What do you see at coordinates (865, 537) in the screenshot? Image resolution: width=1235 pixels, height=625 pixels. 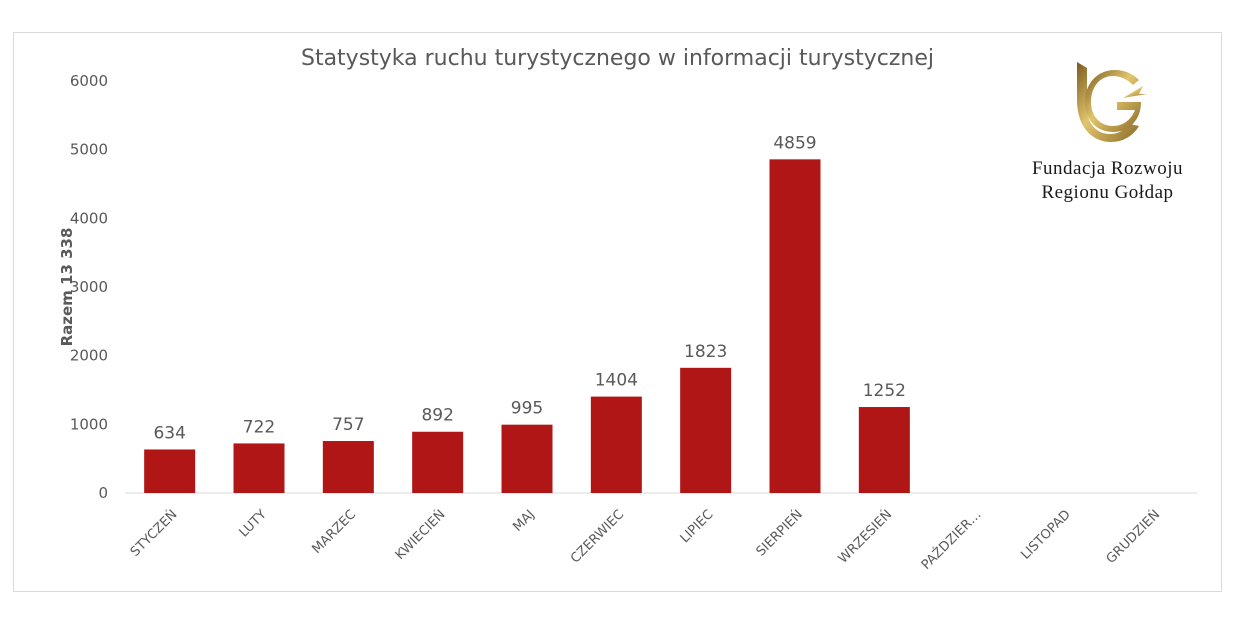 I see `x-tick-label: WRZESIEŃ` at bounding box center [865, 537].